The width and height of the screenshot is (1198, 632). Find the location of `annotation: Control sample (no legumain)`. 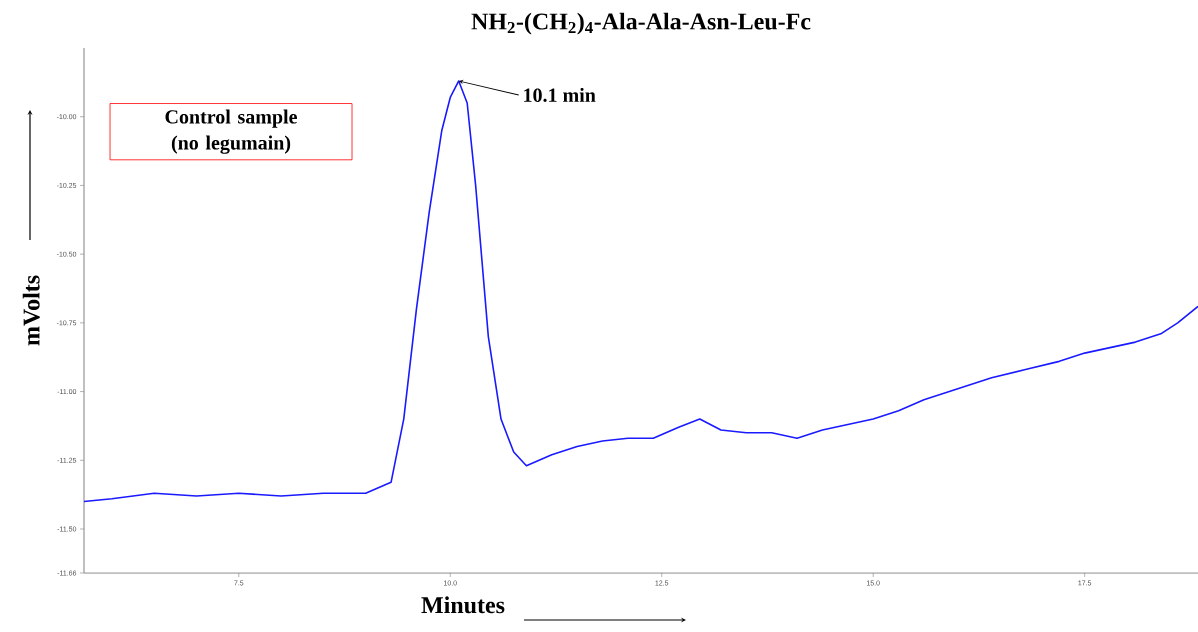

annotation: Control sample (no legumain) is located at coordinates (231, 131).